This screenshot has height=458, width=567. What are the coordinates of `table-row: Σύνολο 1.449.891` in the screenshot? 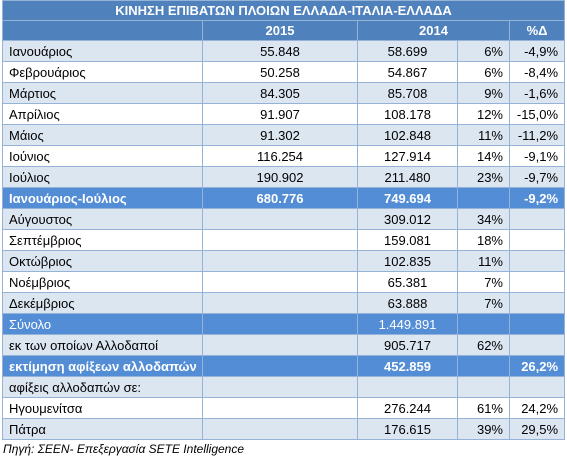 It's located at (284, 324).